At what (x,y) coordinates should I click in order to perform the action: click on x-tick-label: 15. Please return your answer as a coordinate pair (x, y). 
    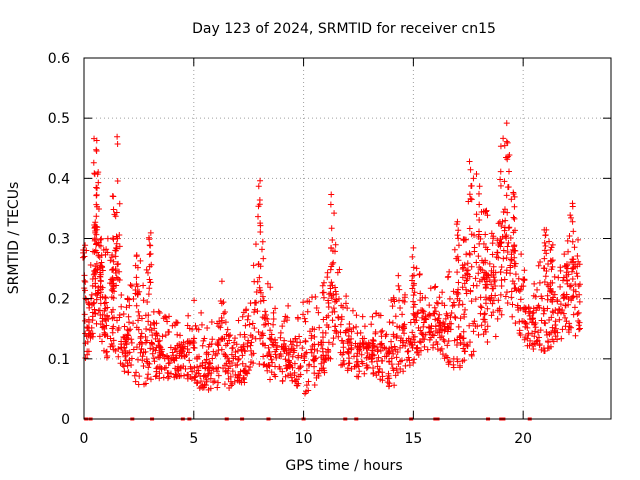
    Looking at the image, I should click on (413, 439).